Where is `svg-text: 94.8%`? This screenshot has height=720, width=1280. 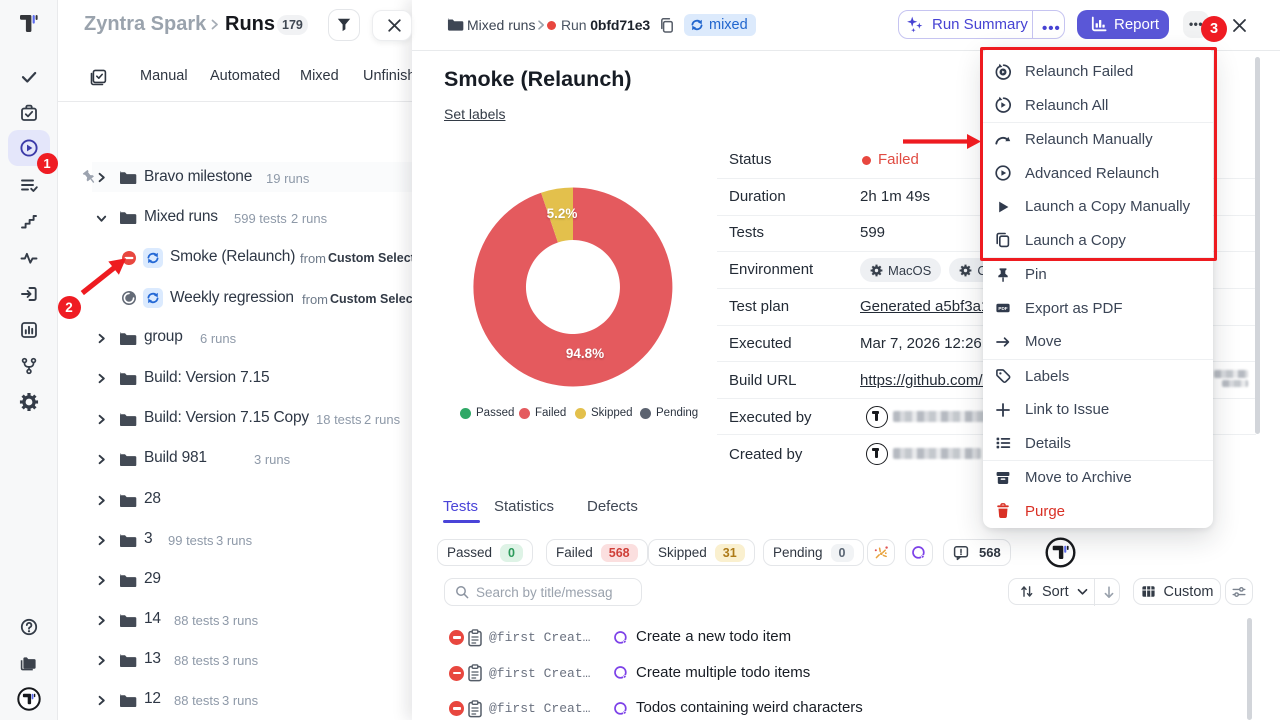
svg-text: 94.8% is located at coordinates (585, 353).